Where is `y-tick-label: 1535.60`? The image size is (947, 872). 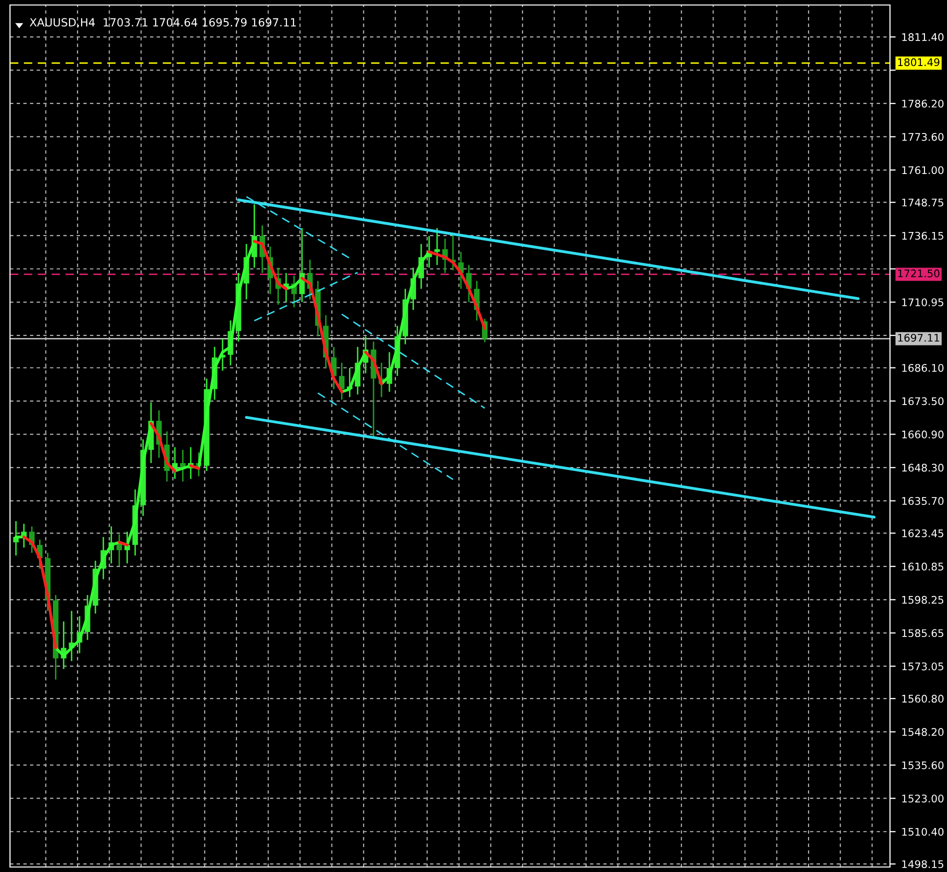 y-tick-label: 1535.60 is located at coordinates (923, 765).